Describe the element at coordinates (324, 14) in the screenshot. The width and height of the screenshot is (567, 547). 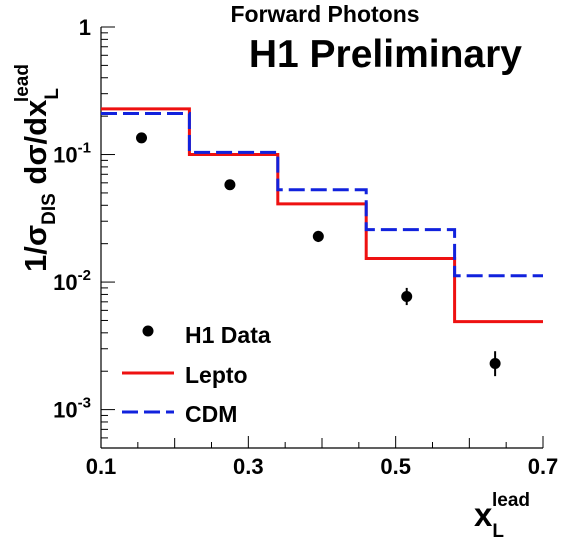
I see `chart-title: Forward Photons` at that location.